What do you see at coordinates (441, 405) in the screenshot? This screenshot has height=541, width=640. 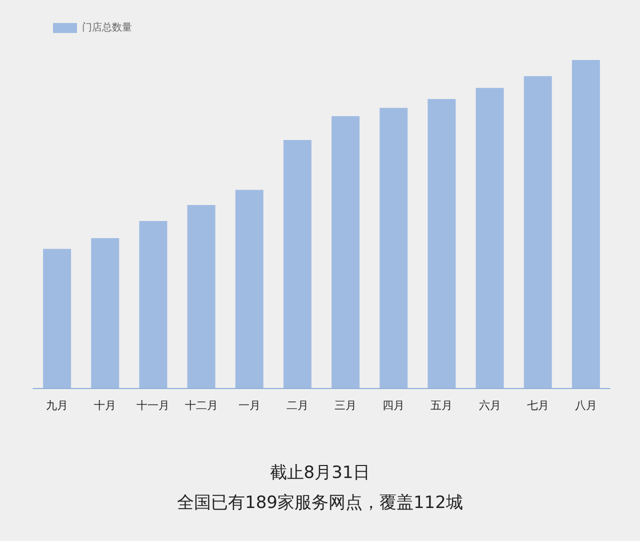 I see `x-tick-label: 五月` at bounding box center [441, 405].